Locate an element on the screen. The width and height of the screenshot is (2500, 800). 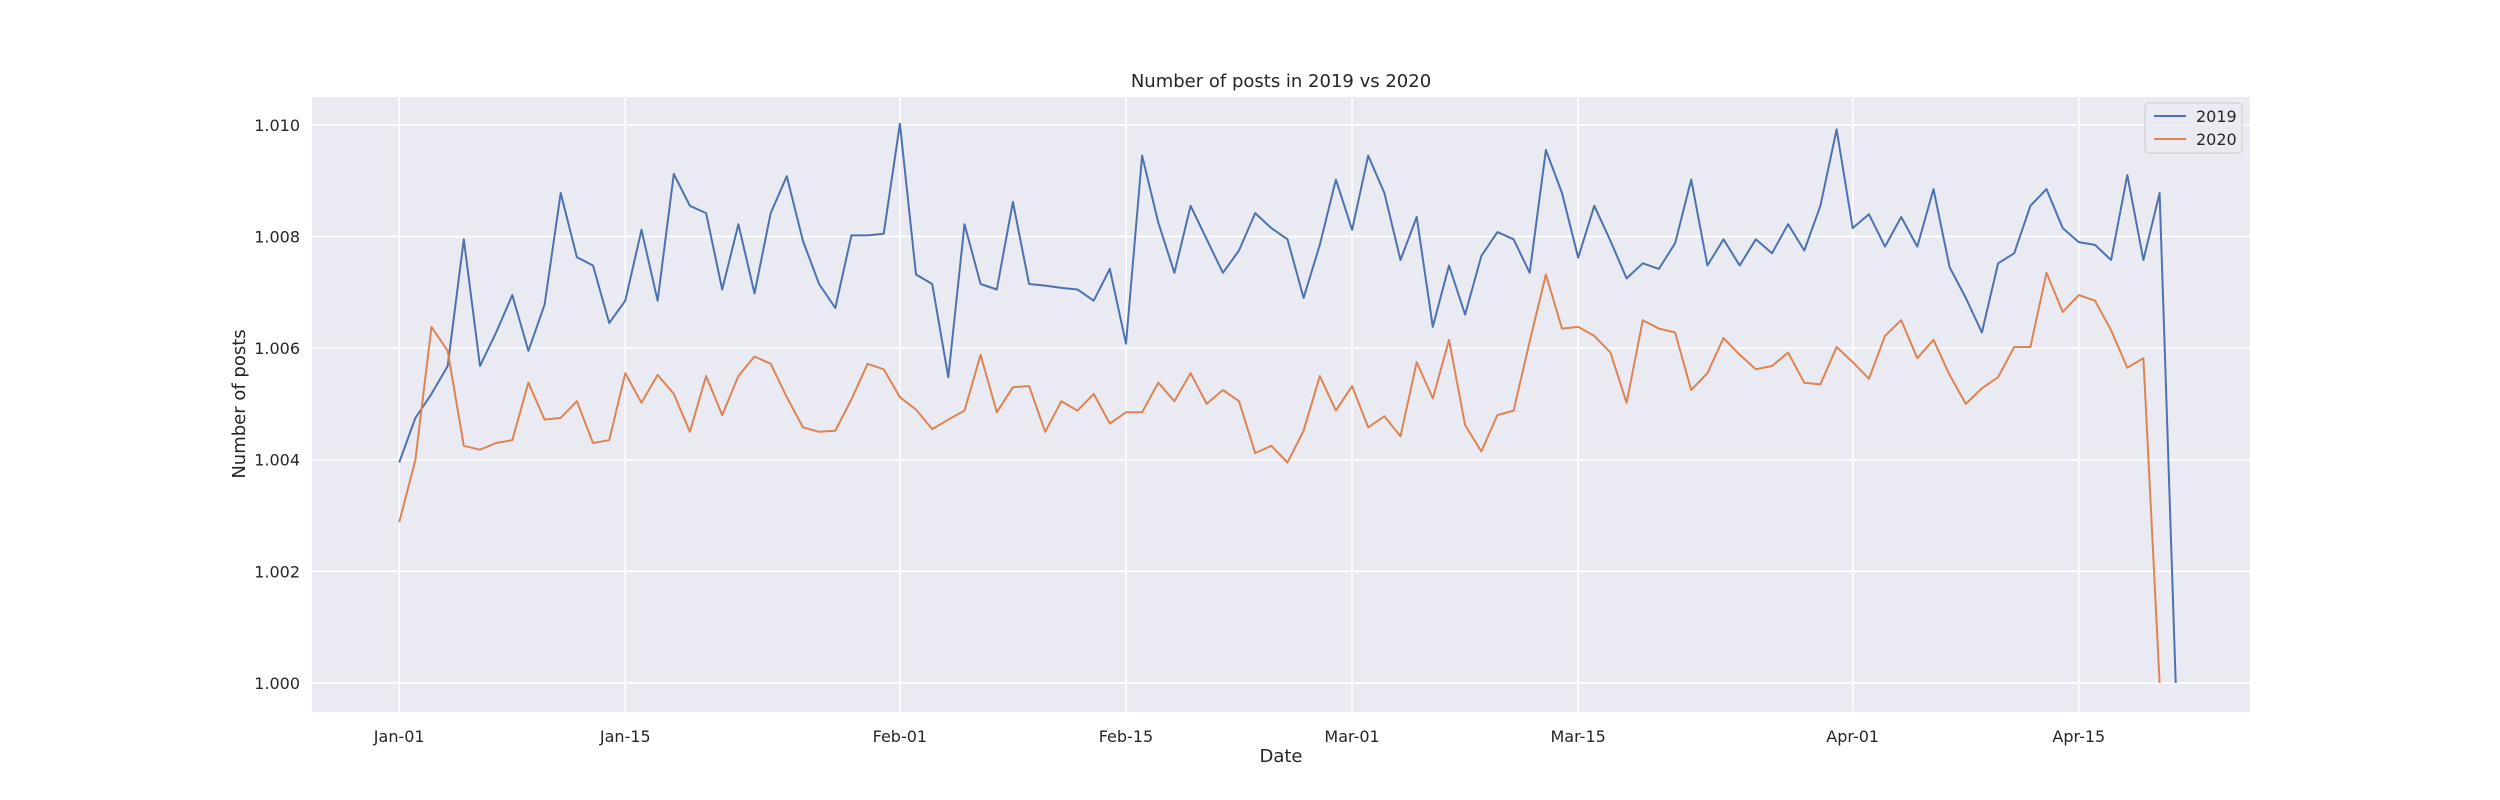
x-tick-label: Mar-01 is located at coordinates (1351, 736).